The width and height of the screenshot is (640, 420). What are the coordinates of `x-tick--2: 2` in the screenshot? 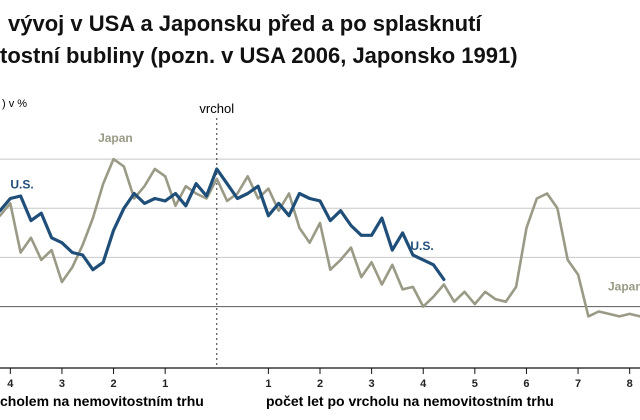 It's located at (113, 379).